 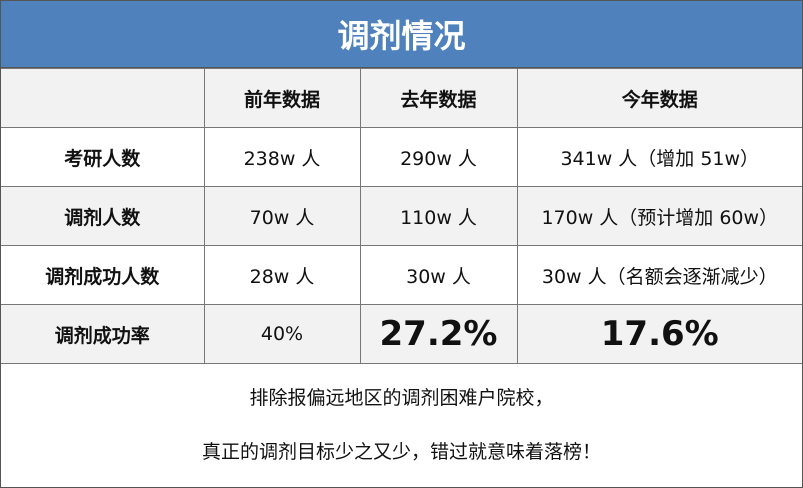 What do you see at coordinates (103, 216) in the screenshot?
I see `row-label: 调剂人数` at bounding box center [103, 216].